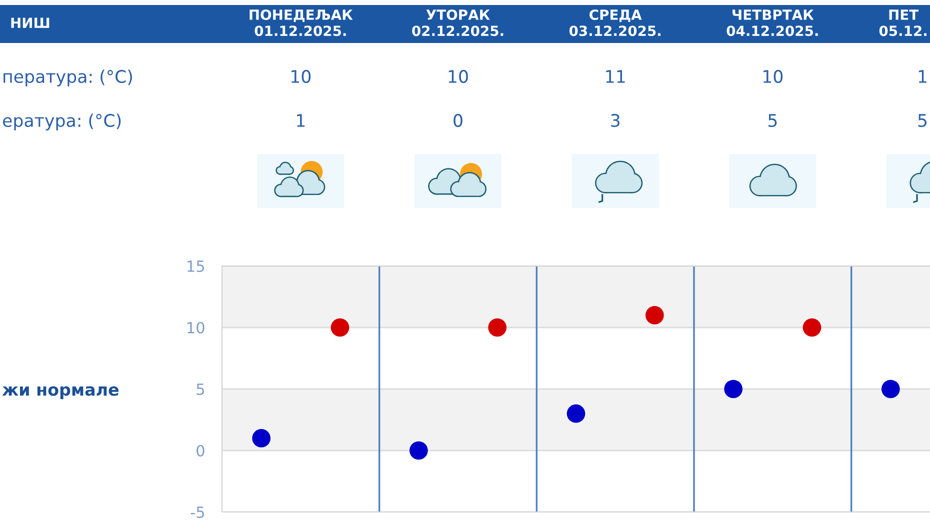 The width and height of the screenshot is (930, 525). Describe the element at coordinates (458, 22) in the screenshot. I see `category-label: УТОРАК 02.12.2025.` at that location.